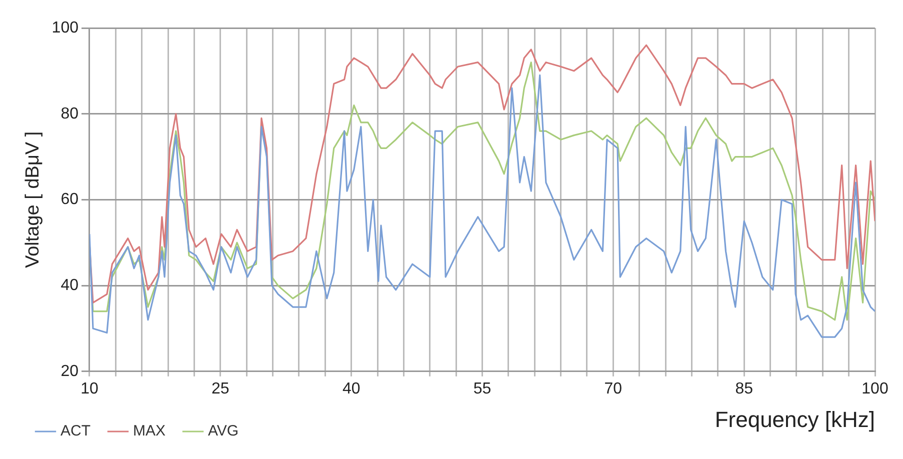  What do you see at coordinates (69, 371) in the screenshot?
I see `y-tick-label: 20` at bounding box center [69, 371].